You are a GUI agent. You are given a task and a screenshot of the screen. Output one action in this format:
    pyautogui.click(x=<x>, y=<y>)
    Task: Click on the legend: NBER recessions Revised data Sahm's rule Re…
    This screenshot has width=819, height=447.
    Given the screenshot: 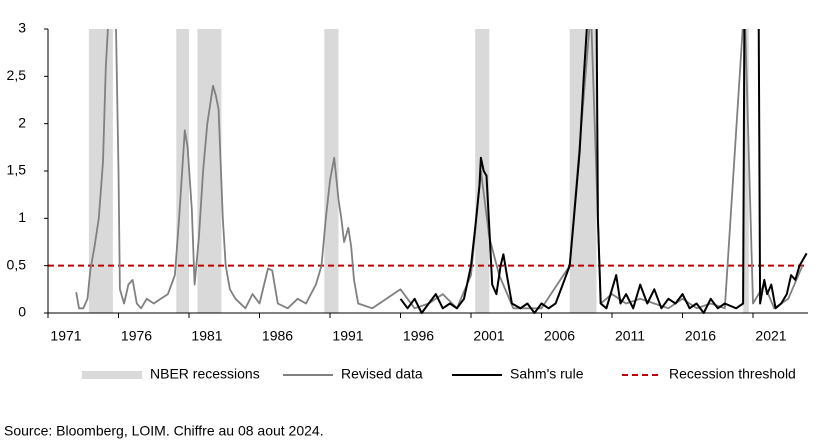 What is the action you would take?
    pyautogui.click(x=439, y=374)
    